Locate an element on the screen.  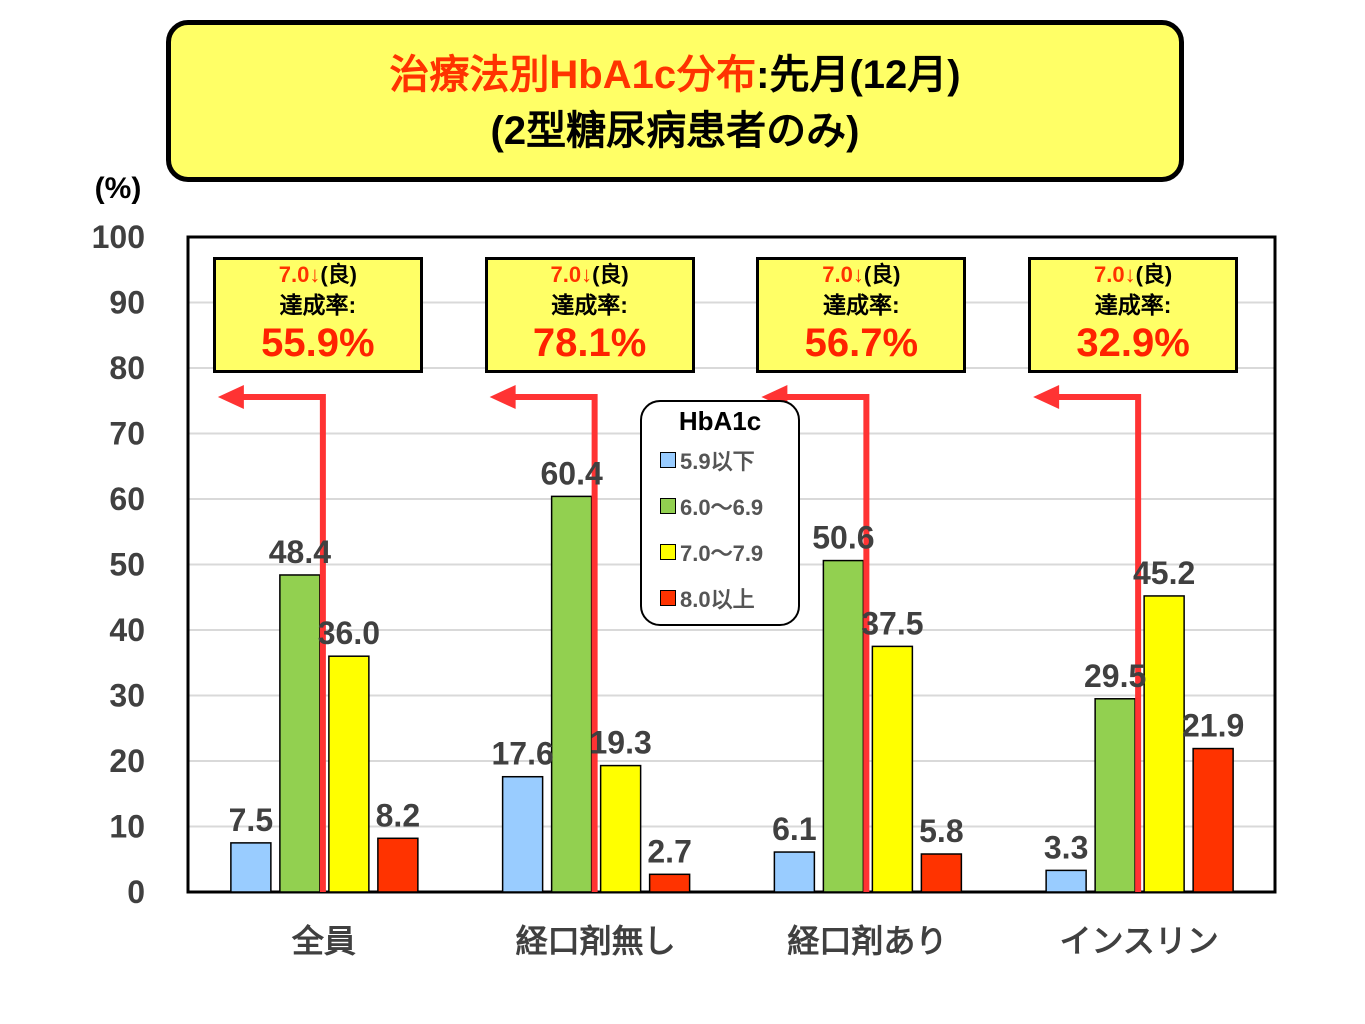
category-label: 経口剤無し is located at coordinates (596, 941).